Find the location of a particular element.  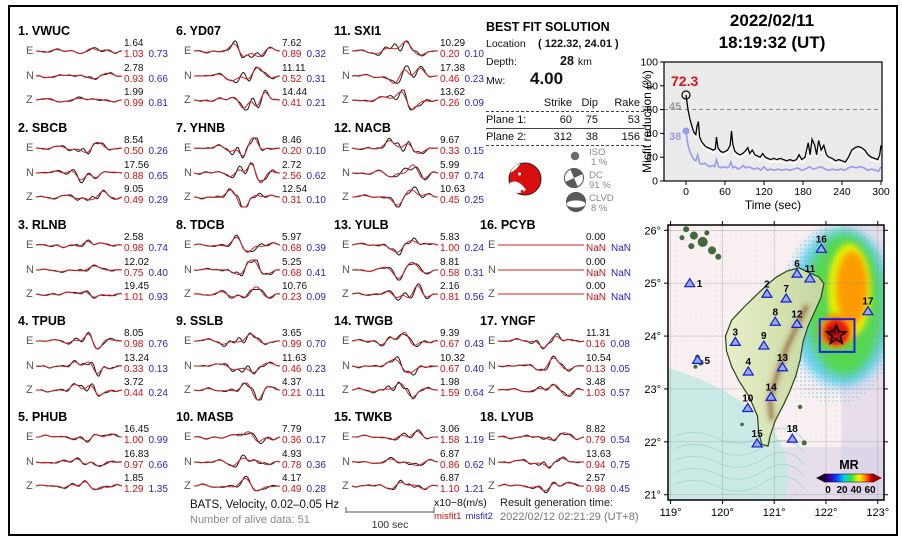

amplitude-value: 0.00 is located at coordinates (596, 262).